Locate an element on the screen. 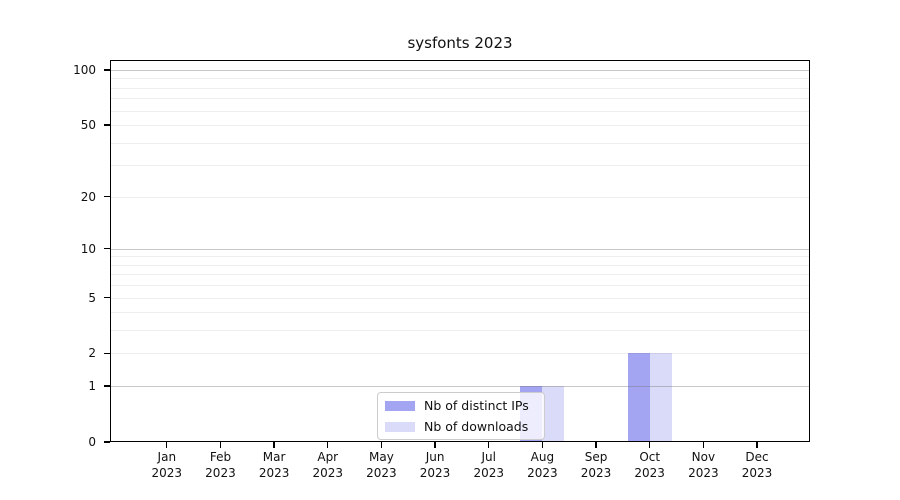 The width and height of the screenshot is (900, 500). x-tick-label: Apr 2023 is located at coordinates (328, 465).